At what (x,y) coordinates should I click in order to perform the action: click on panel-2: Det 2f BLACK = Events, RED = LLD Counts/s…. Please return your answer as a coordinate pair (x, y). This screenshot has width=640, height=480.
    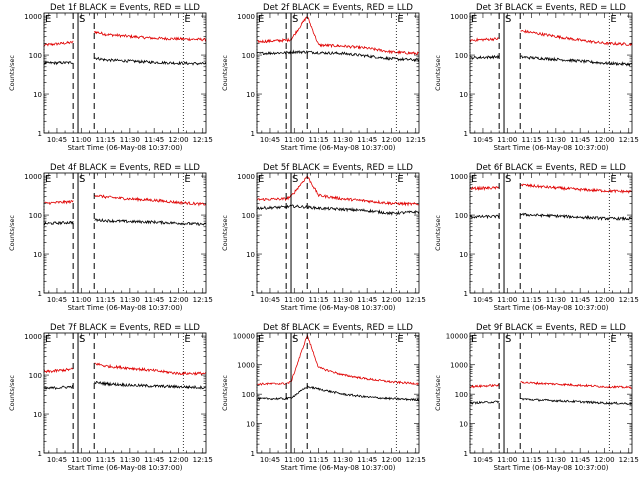
    Looking at the image, I should click on (323, 77).